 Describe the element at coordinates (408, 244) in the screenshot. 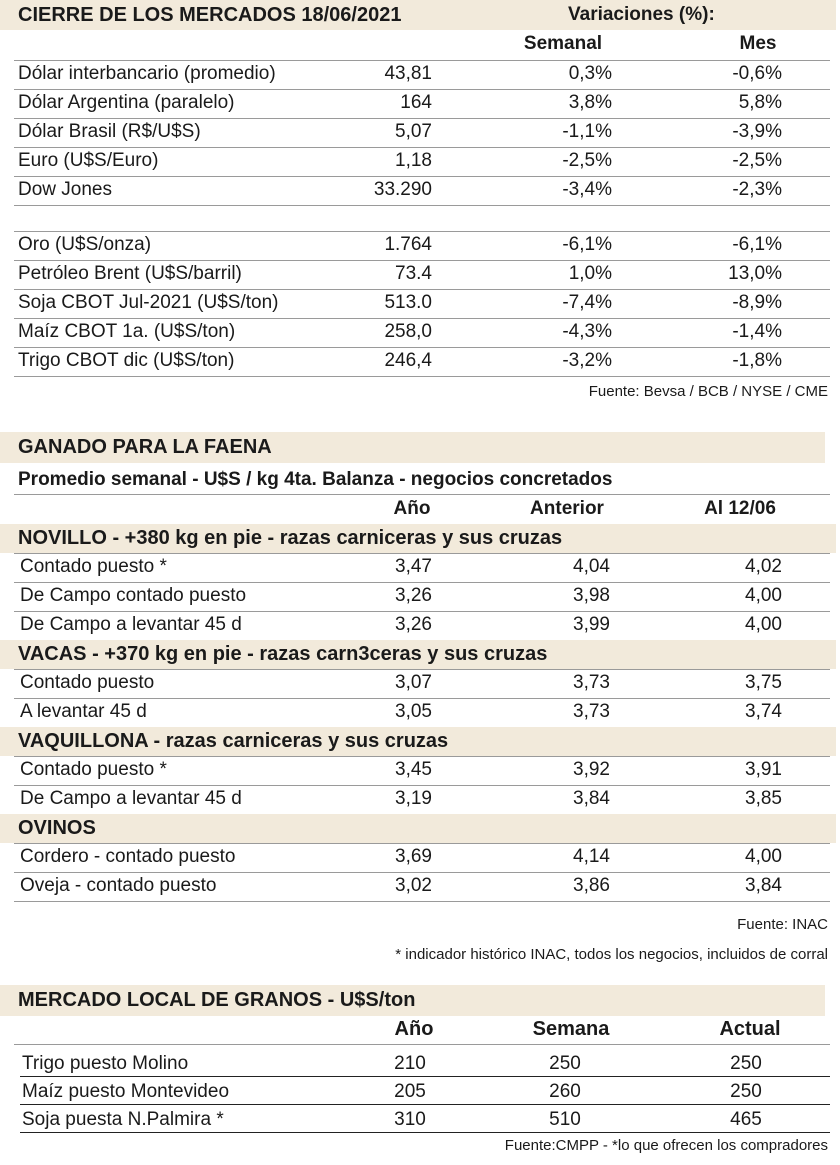

I see `cell-value: 1.764` at that location.